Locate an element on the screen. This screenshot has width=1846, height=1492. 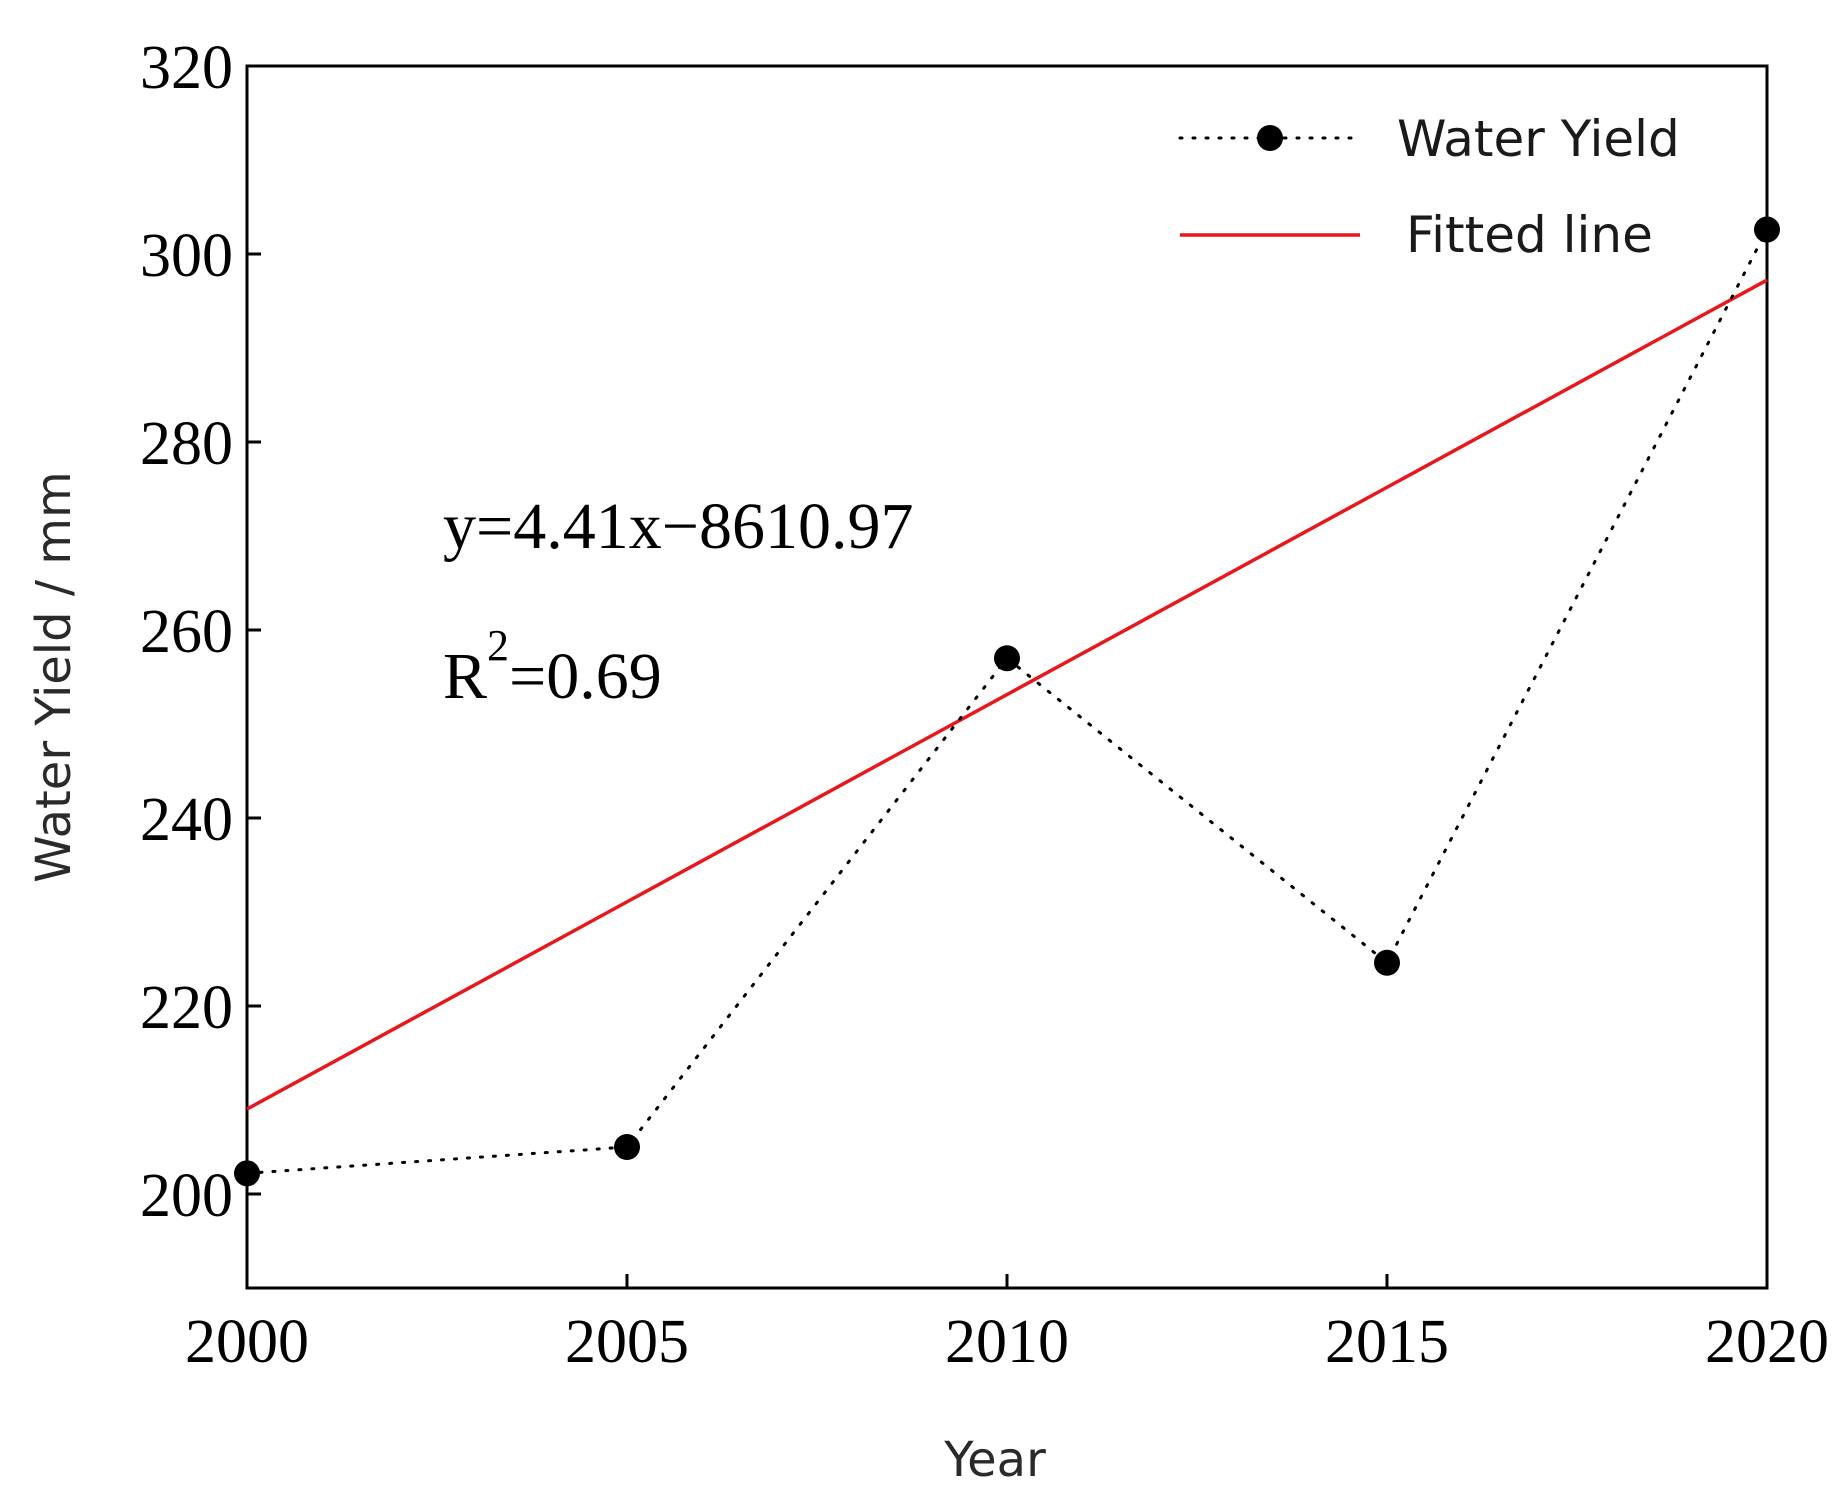
r-squared-prefix: R is located at coordinates (465, 676).